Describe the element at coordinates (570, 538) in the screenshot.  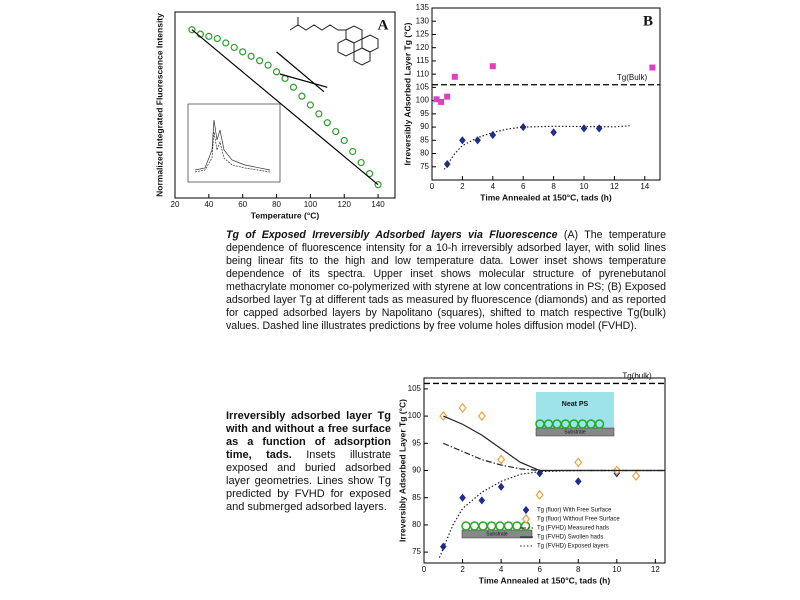
I see `legend-label: Tg (FVHD) Swollen hads` at that location.